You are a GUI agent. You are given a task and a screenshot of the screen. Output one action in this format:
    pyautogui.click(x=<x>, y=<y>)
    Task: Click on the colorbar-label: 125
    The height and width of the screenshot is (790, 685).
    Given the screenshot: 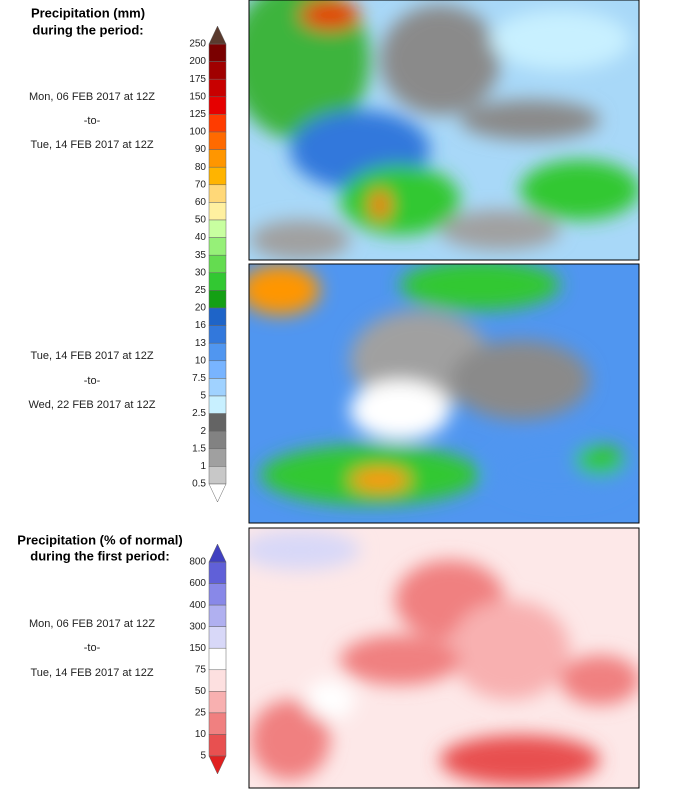 What is the action you would take?
    pyautogui.click(x=197, y=114)
    